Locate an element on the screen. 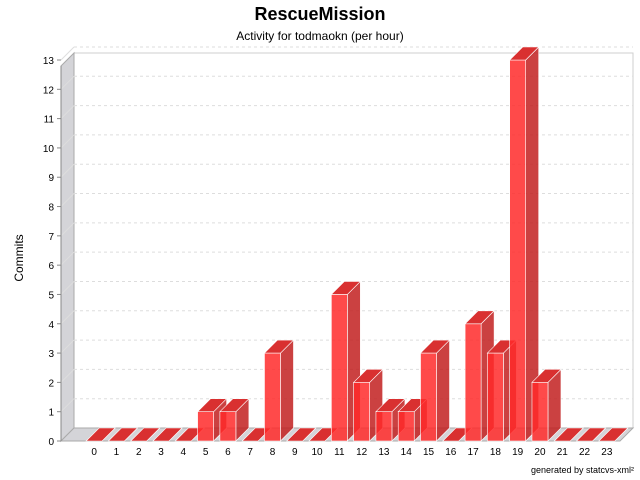  generator-credit: generated by statcvs-xml² is located at coordinates (582, 470).